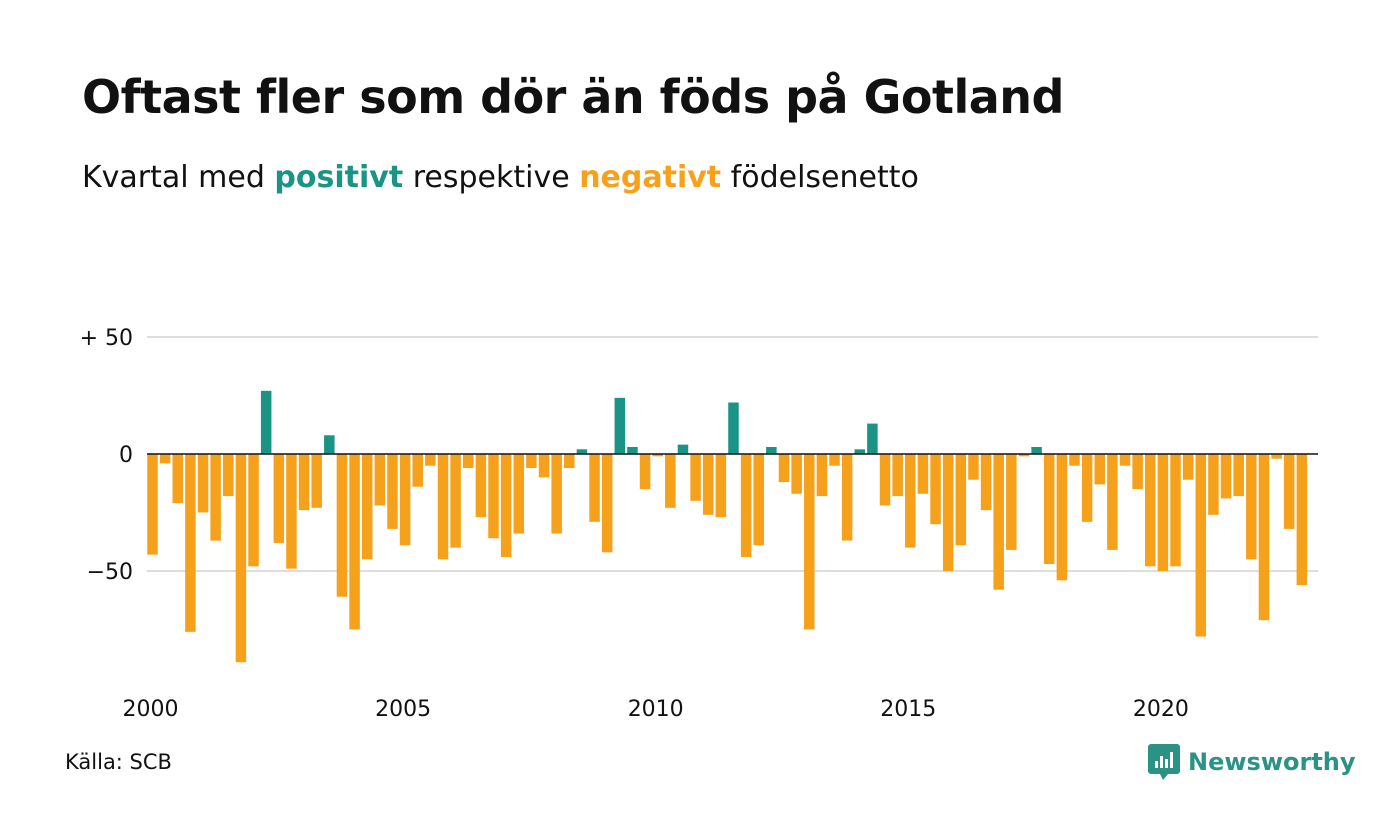 This screenshot has height=840, width=1400. I want to click on subtitle-text-middle: respektive, so click(491, 177).